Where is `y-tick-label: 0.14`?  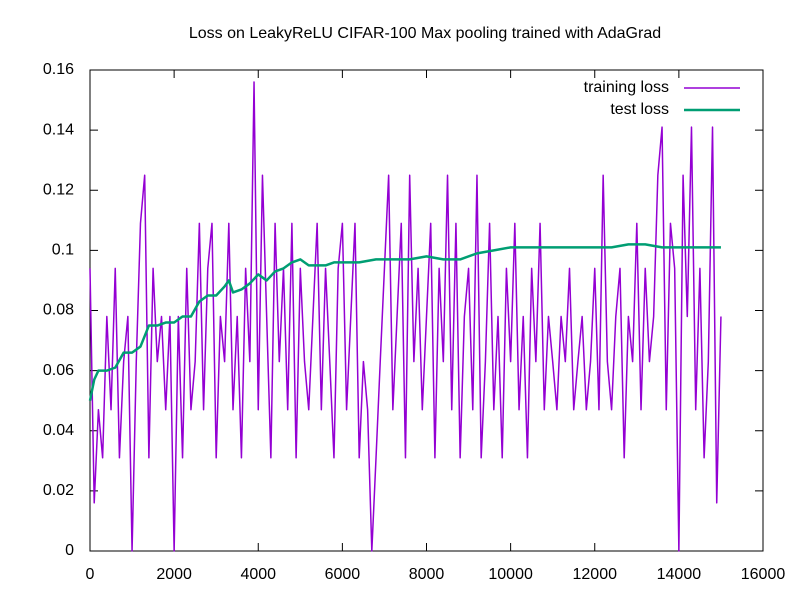
y-tick-label: 0.14 is located at coordinates (58, 129).